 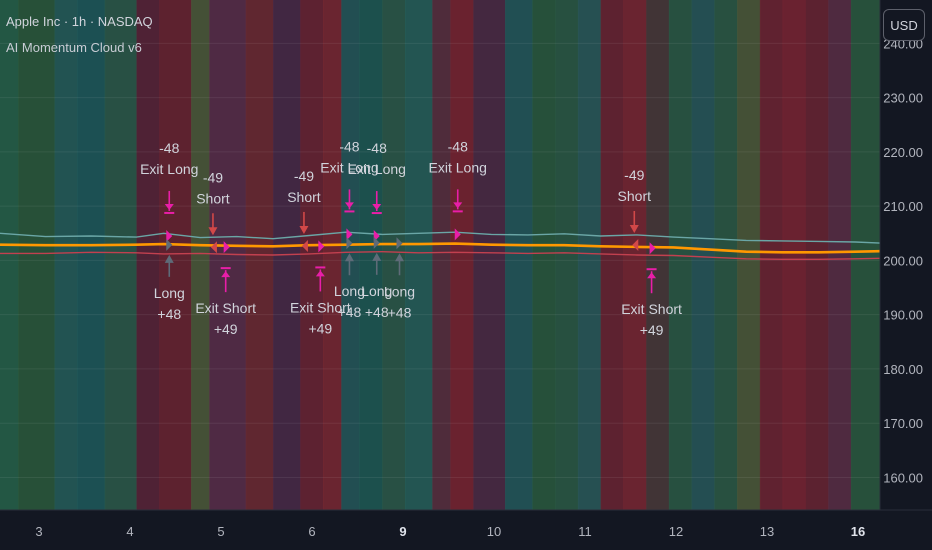 I want to click on signal-label: Short, so click(x=635, y=196).